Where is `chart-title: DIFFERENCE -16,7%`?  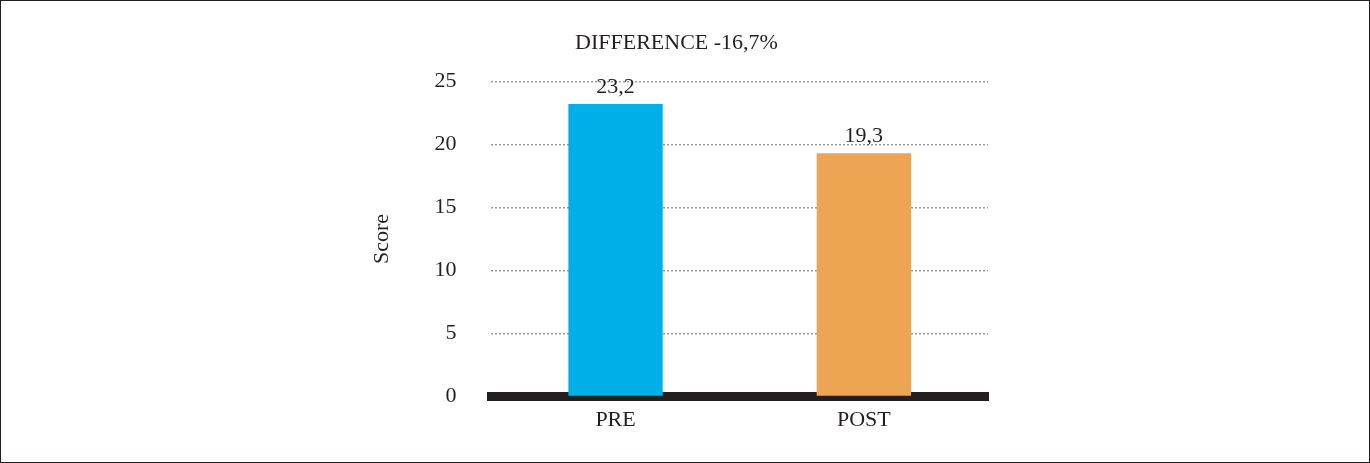
chart-title: DIFFERENCE -16,7% is located at coordinates (676, 41).